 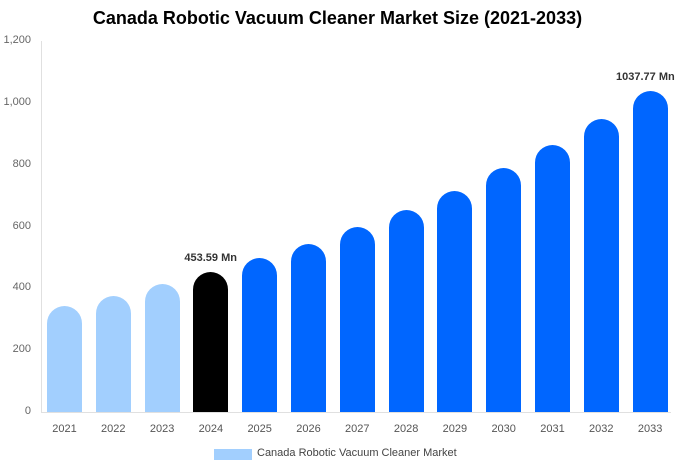 I want to click on bar-2026, so click(x=308, y=327).